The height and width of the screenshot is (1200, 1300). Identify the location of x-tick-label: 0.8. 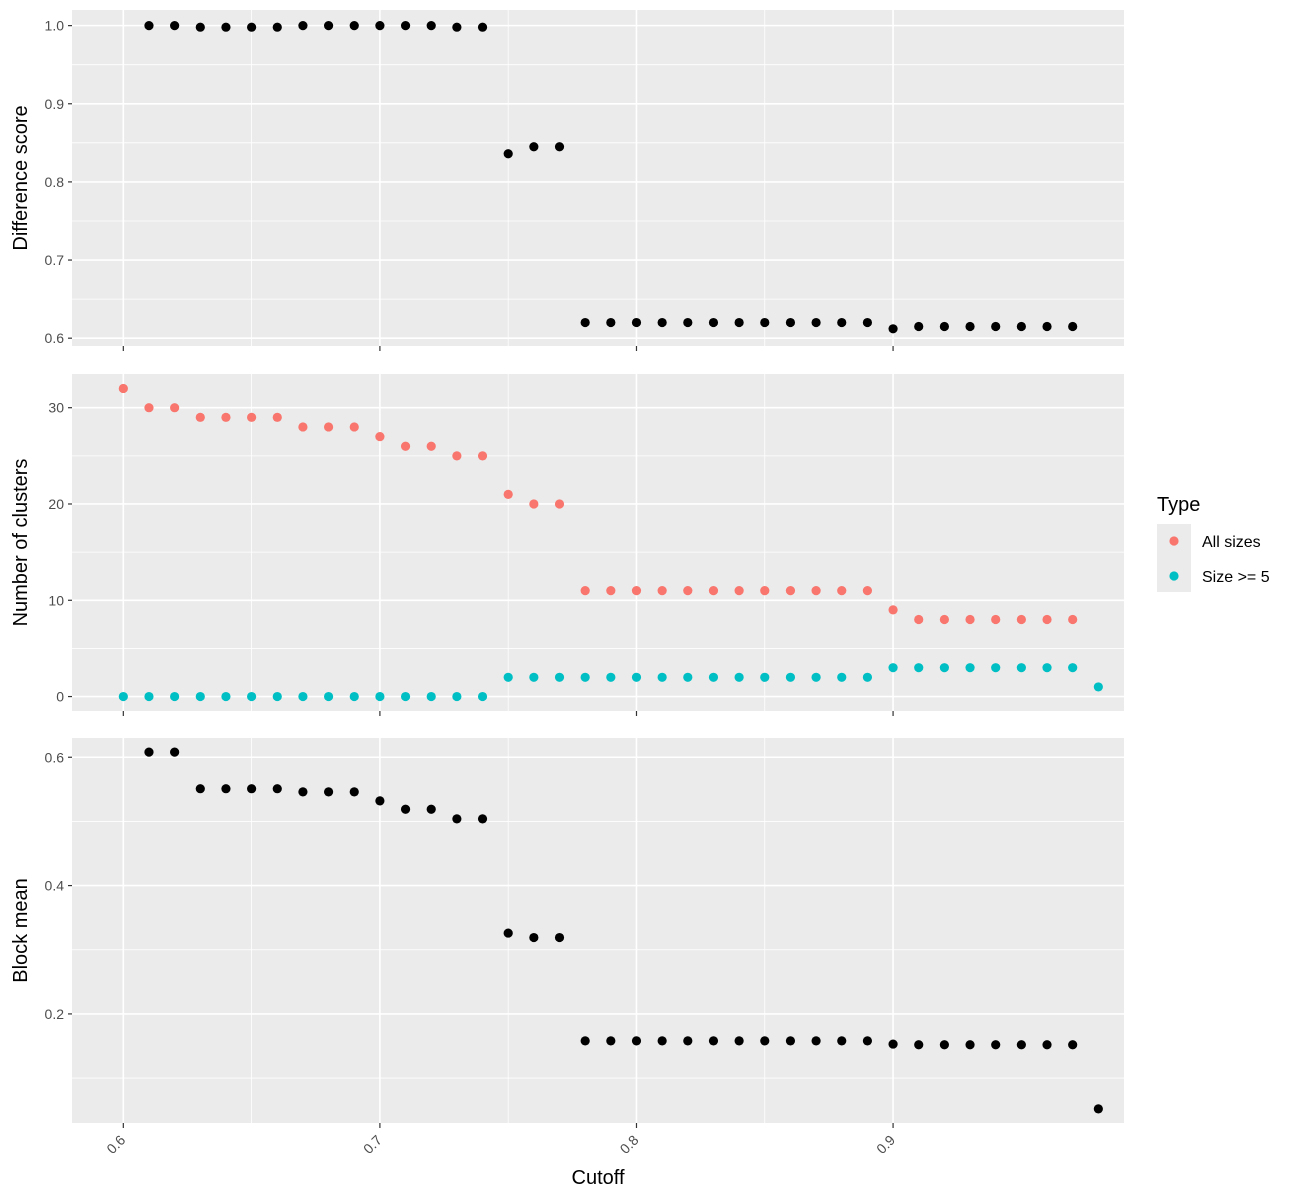
(629, 1144).